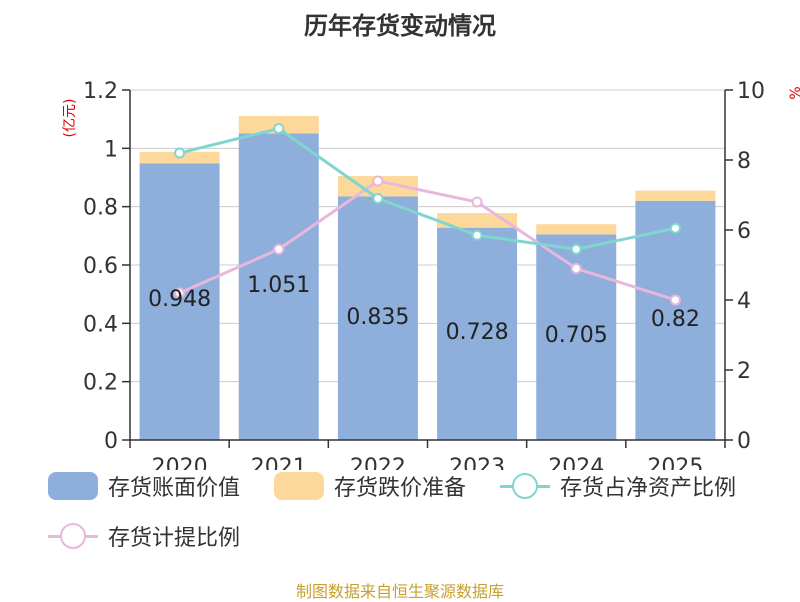  What do you see at coordinates (400, 488) in the screenshot?
I see `legend-label-impairment: 存货跌价准备` at bounding box center [400, 488].